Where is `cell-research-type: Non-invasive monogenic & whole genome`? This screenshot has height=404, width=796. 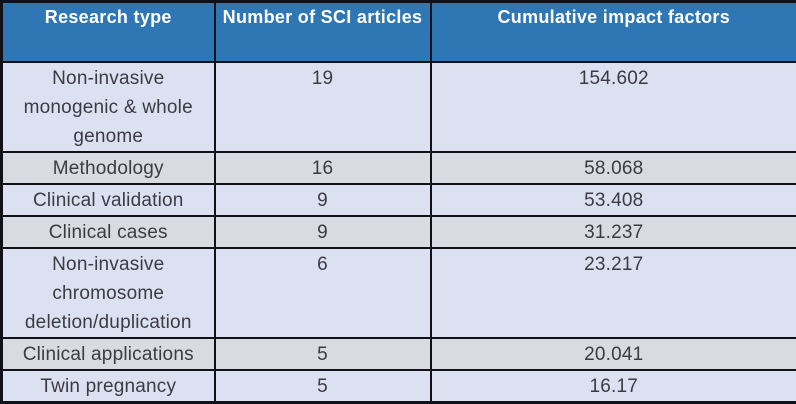
cell-research-type: Non-invasive monogenic & whole genome is located at coordinates (108, 107).